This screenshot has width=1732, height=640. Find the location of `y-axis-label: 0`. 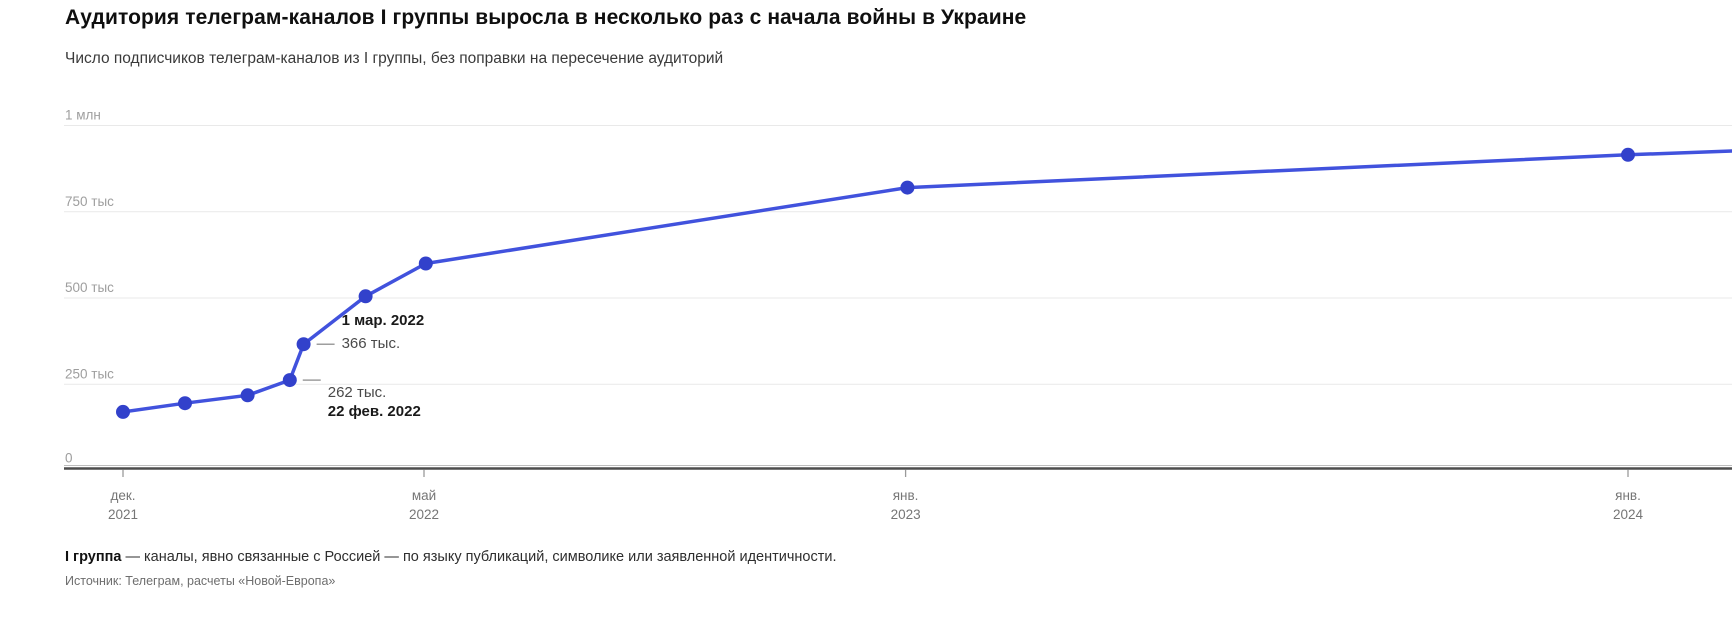

y-axis-label: 0 is located at coordinates (69, 458).